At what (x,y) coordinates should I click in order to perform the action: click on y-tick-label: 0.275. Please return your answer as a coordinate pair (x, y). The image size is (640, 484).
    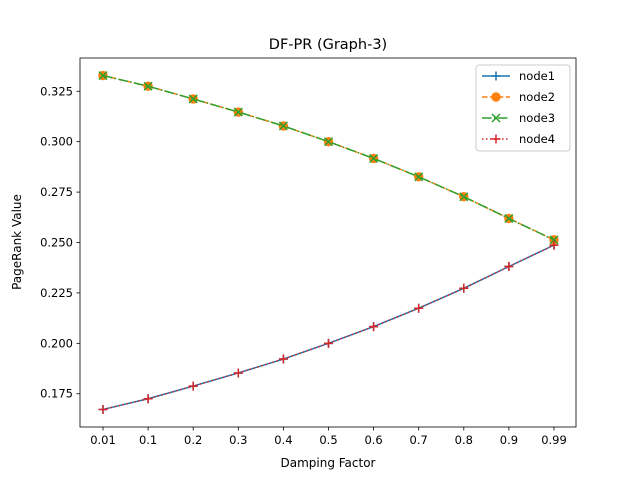
    Looking at the image, I should click on (56, 192).